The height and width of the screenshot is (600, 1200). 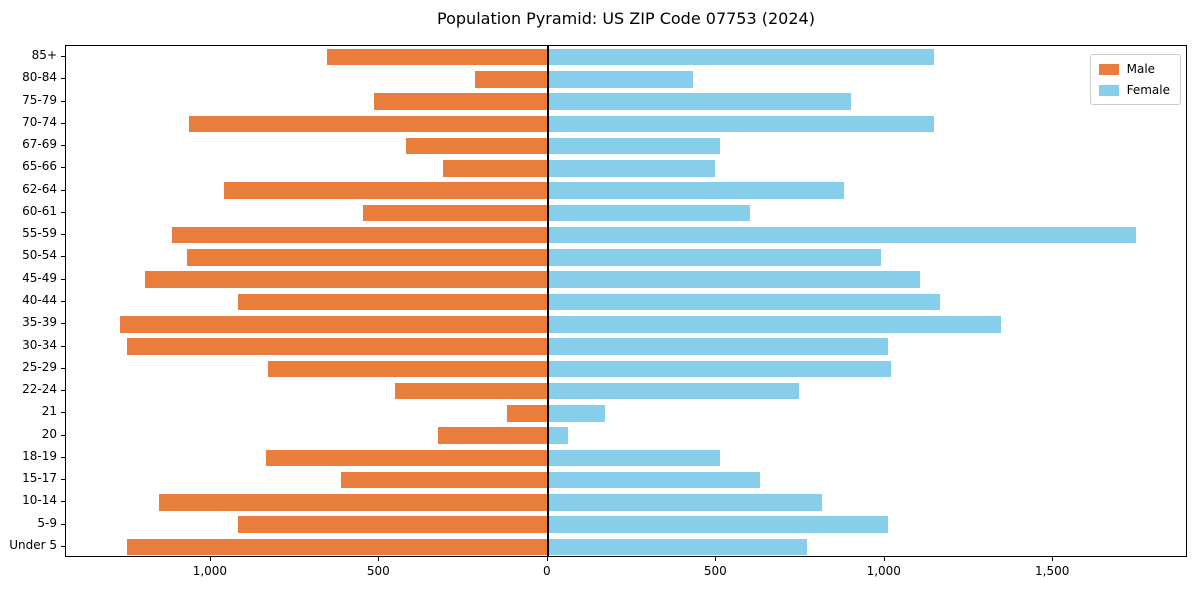 What do you see at coordinates (740, 57) in the screenshot?
I see `bar-female-85+` at bounding box center [740, 57].